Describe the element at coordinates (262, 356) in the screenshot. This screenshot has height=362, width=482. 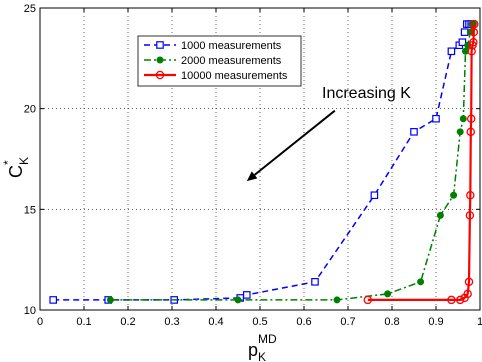
I see `x-axis-label-subscript: K` at that location.